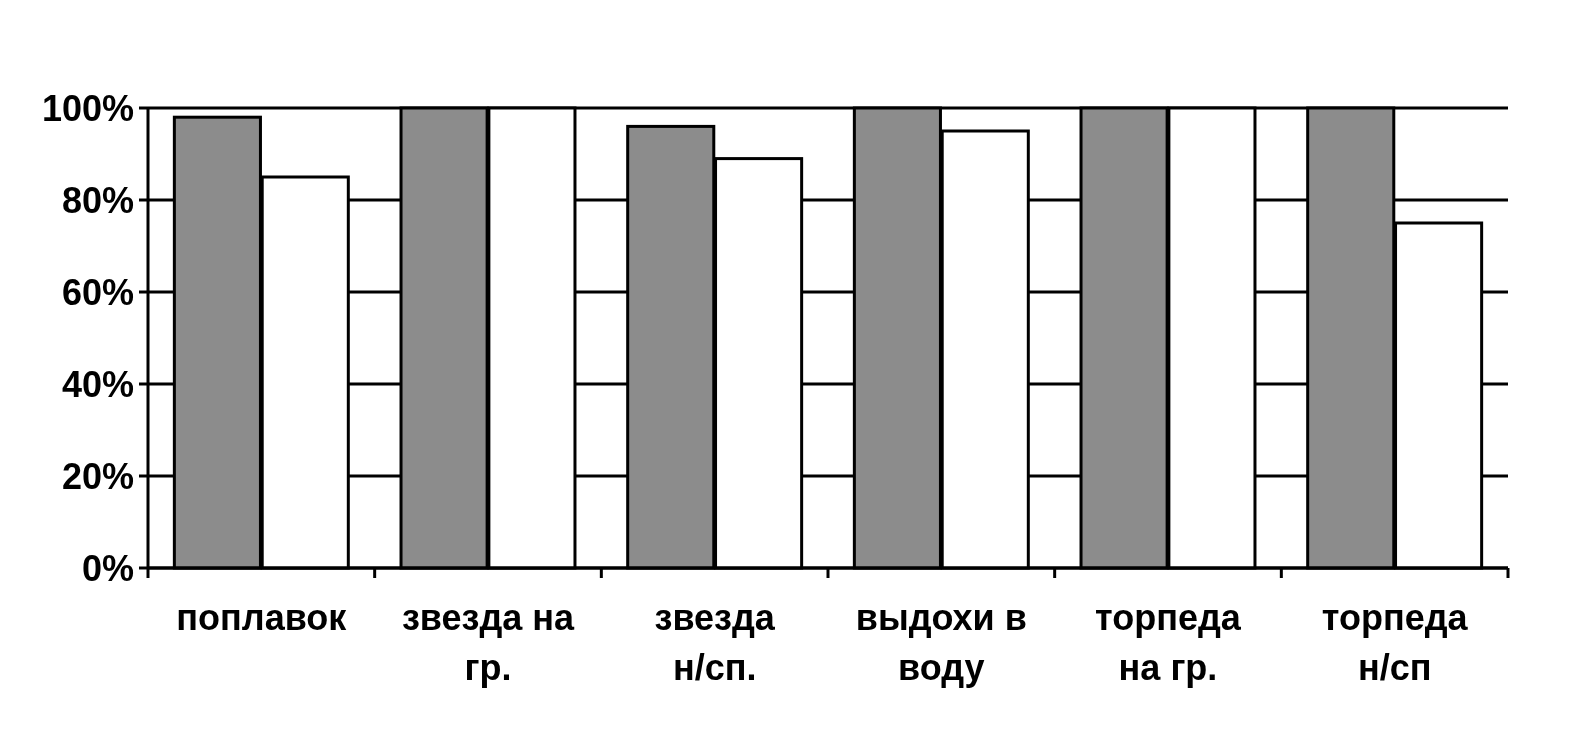 The width and height of the screenshot is (1582, 747). Describe the element at coordinates (941, 642) in the screenshot. I see `x-tick-label: выдохи в воду` at that location.